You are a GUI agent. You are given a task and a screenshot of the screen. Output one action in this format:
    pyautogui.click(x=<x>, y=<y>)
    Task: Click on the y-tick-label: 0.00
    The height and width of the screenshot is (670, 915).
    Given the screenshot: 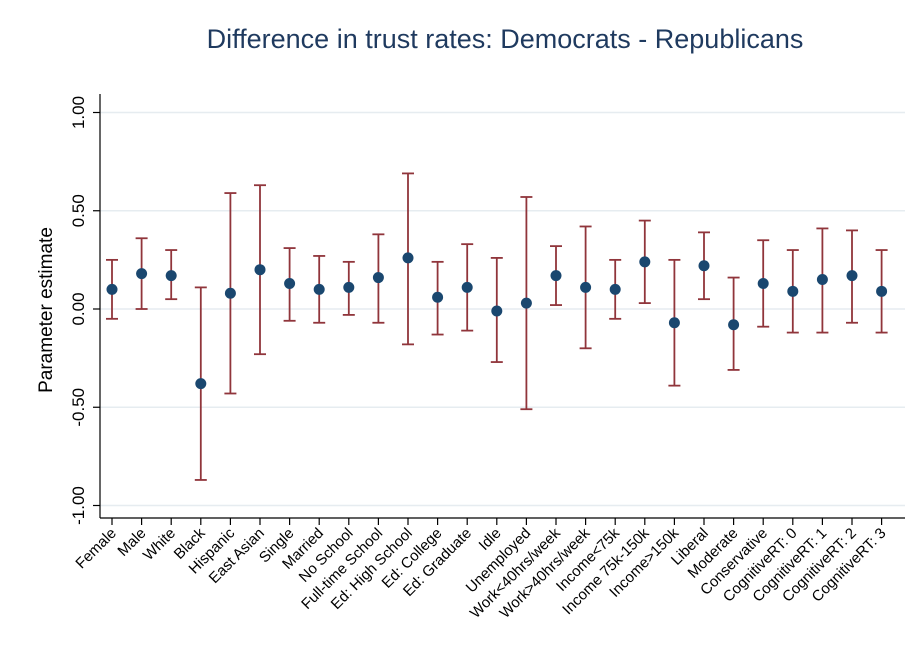 What is the action you would take?
    pyautogui.click(x=78, y=308)
    